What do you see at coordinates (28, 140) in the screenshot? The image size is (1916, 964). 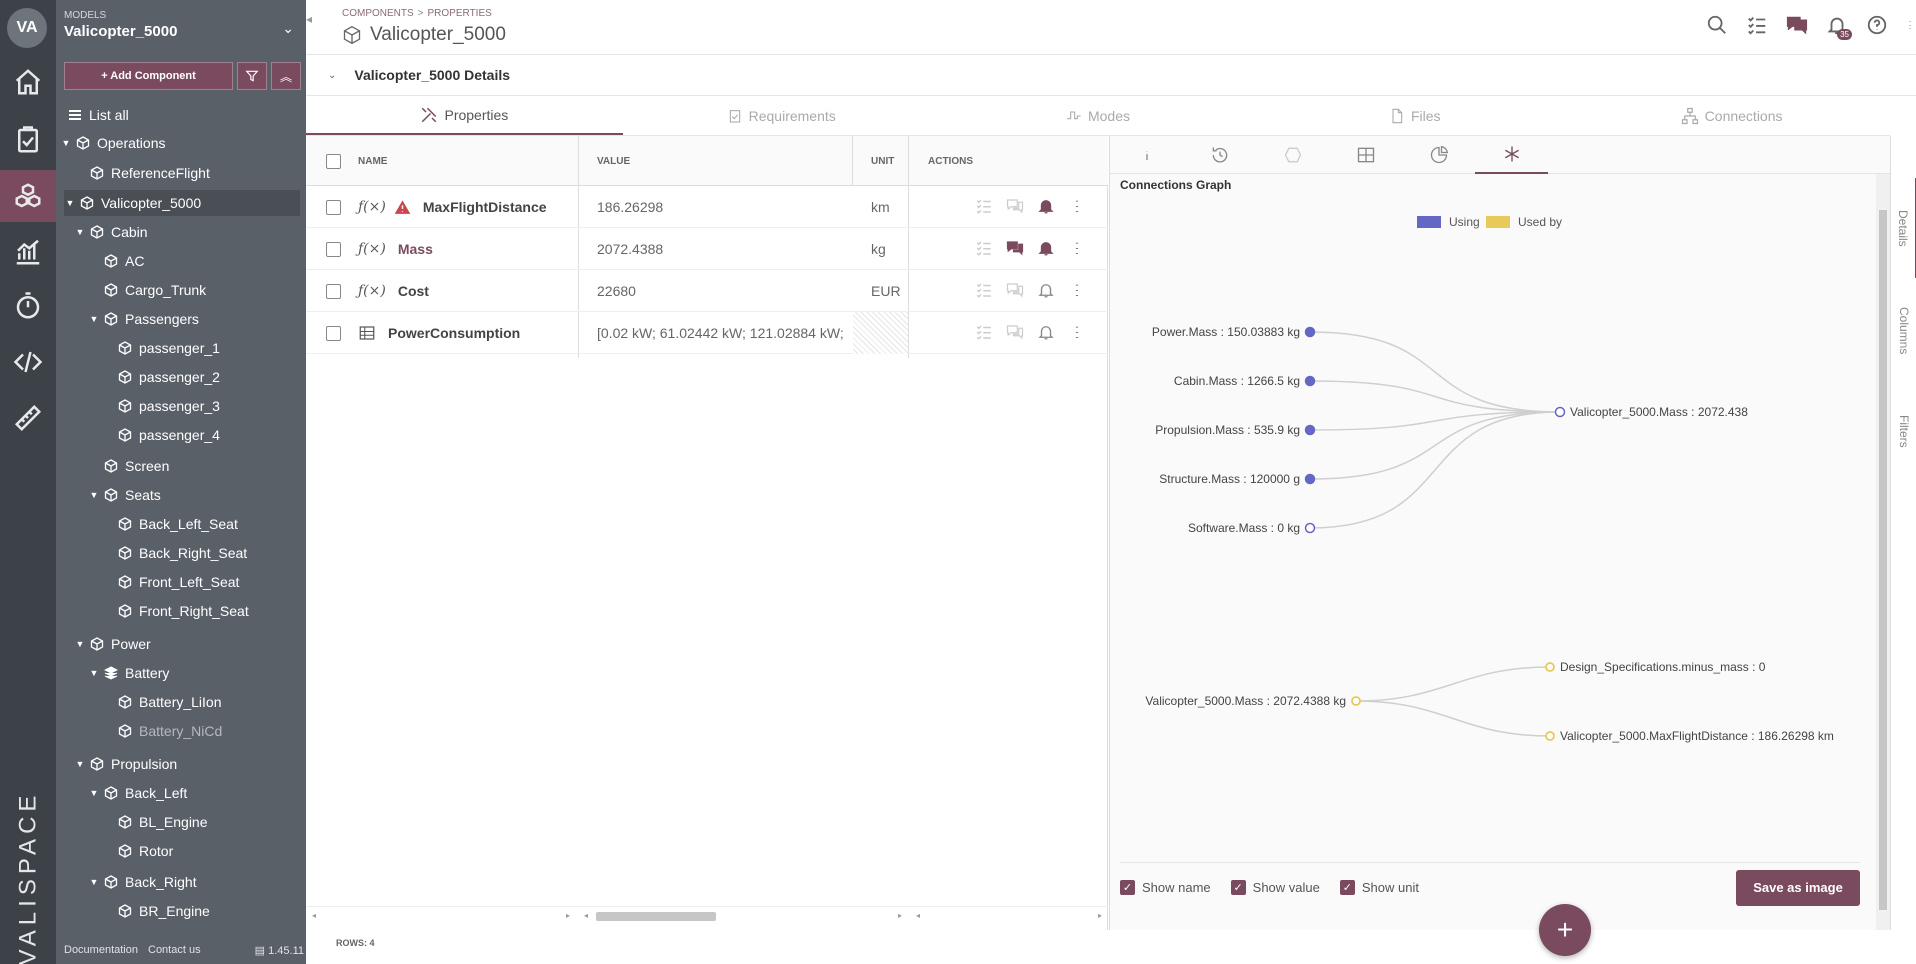 I see `clipboard-check-icon` at bounding box center [28, 140].